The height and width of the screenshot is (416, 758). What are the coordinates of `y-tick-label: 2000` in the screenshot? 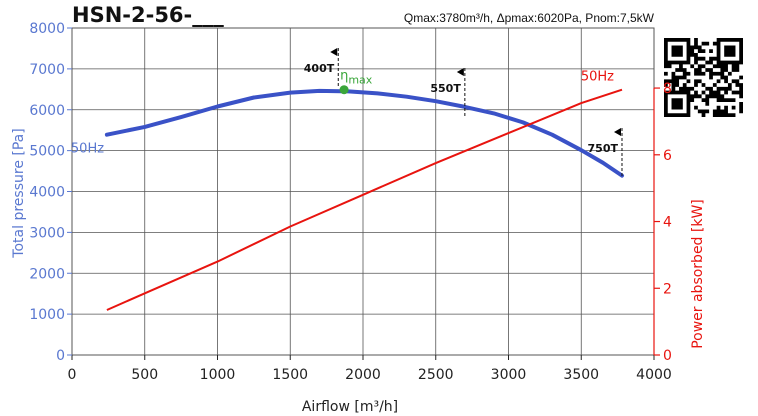 It's located at (47, 274).